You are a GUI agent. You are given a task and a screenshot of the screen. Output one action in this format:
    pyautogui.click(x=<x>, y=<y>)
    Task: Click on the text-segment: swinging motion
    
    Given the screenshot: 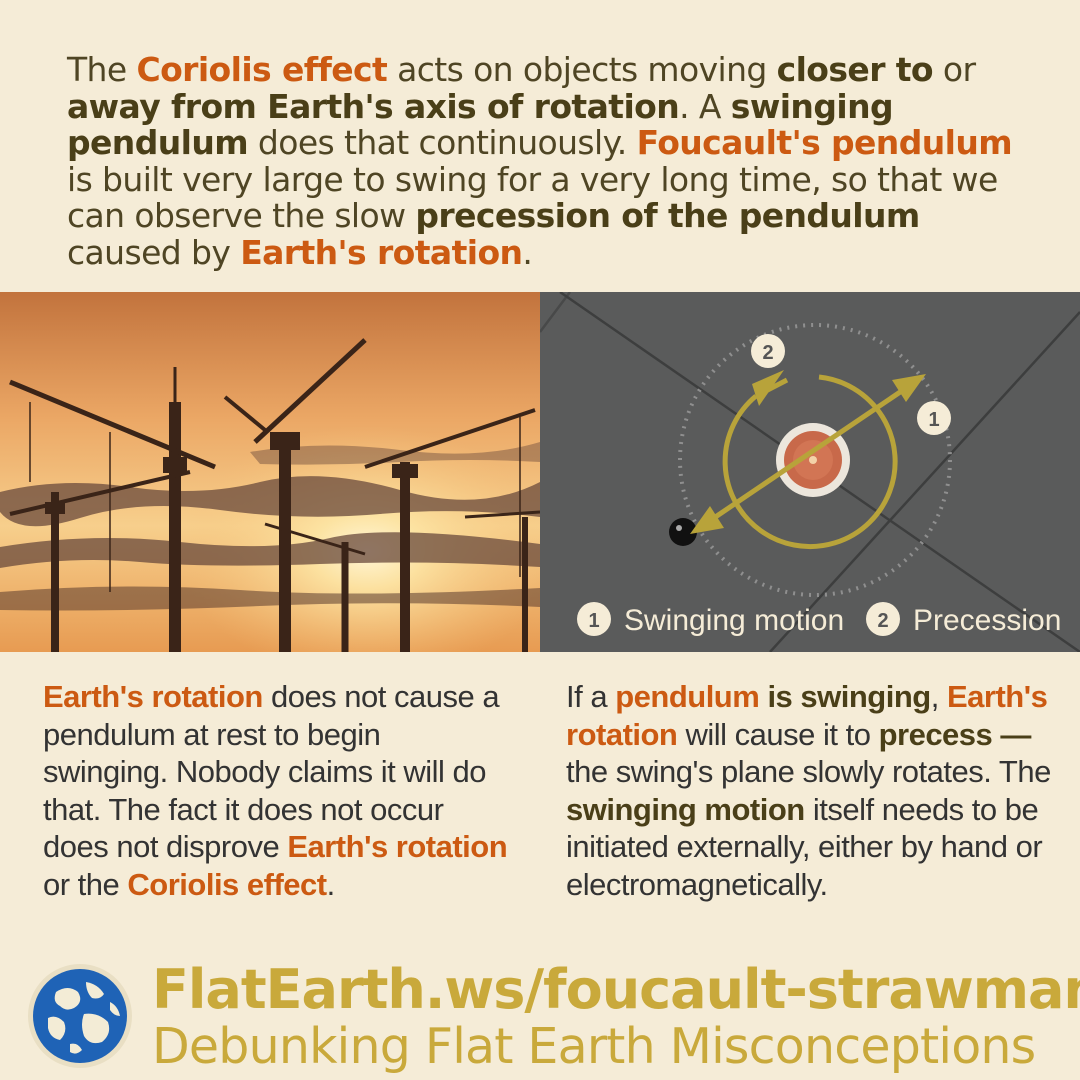 What is the action you would take?
    pyautogui.click(x=685, y=809)
    